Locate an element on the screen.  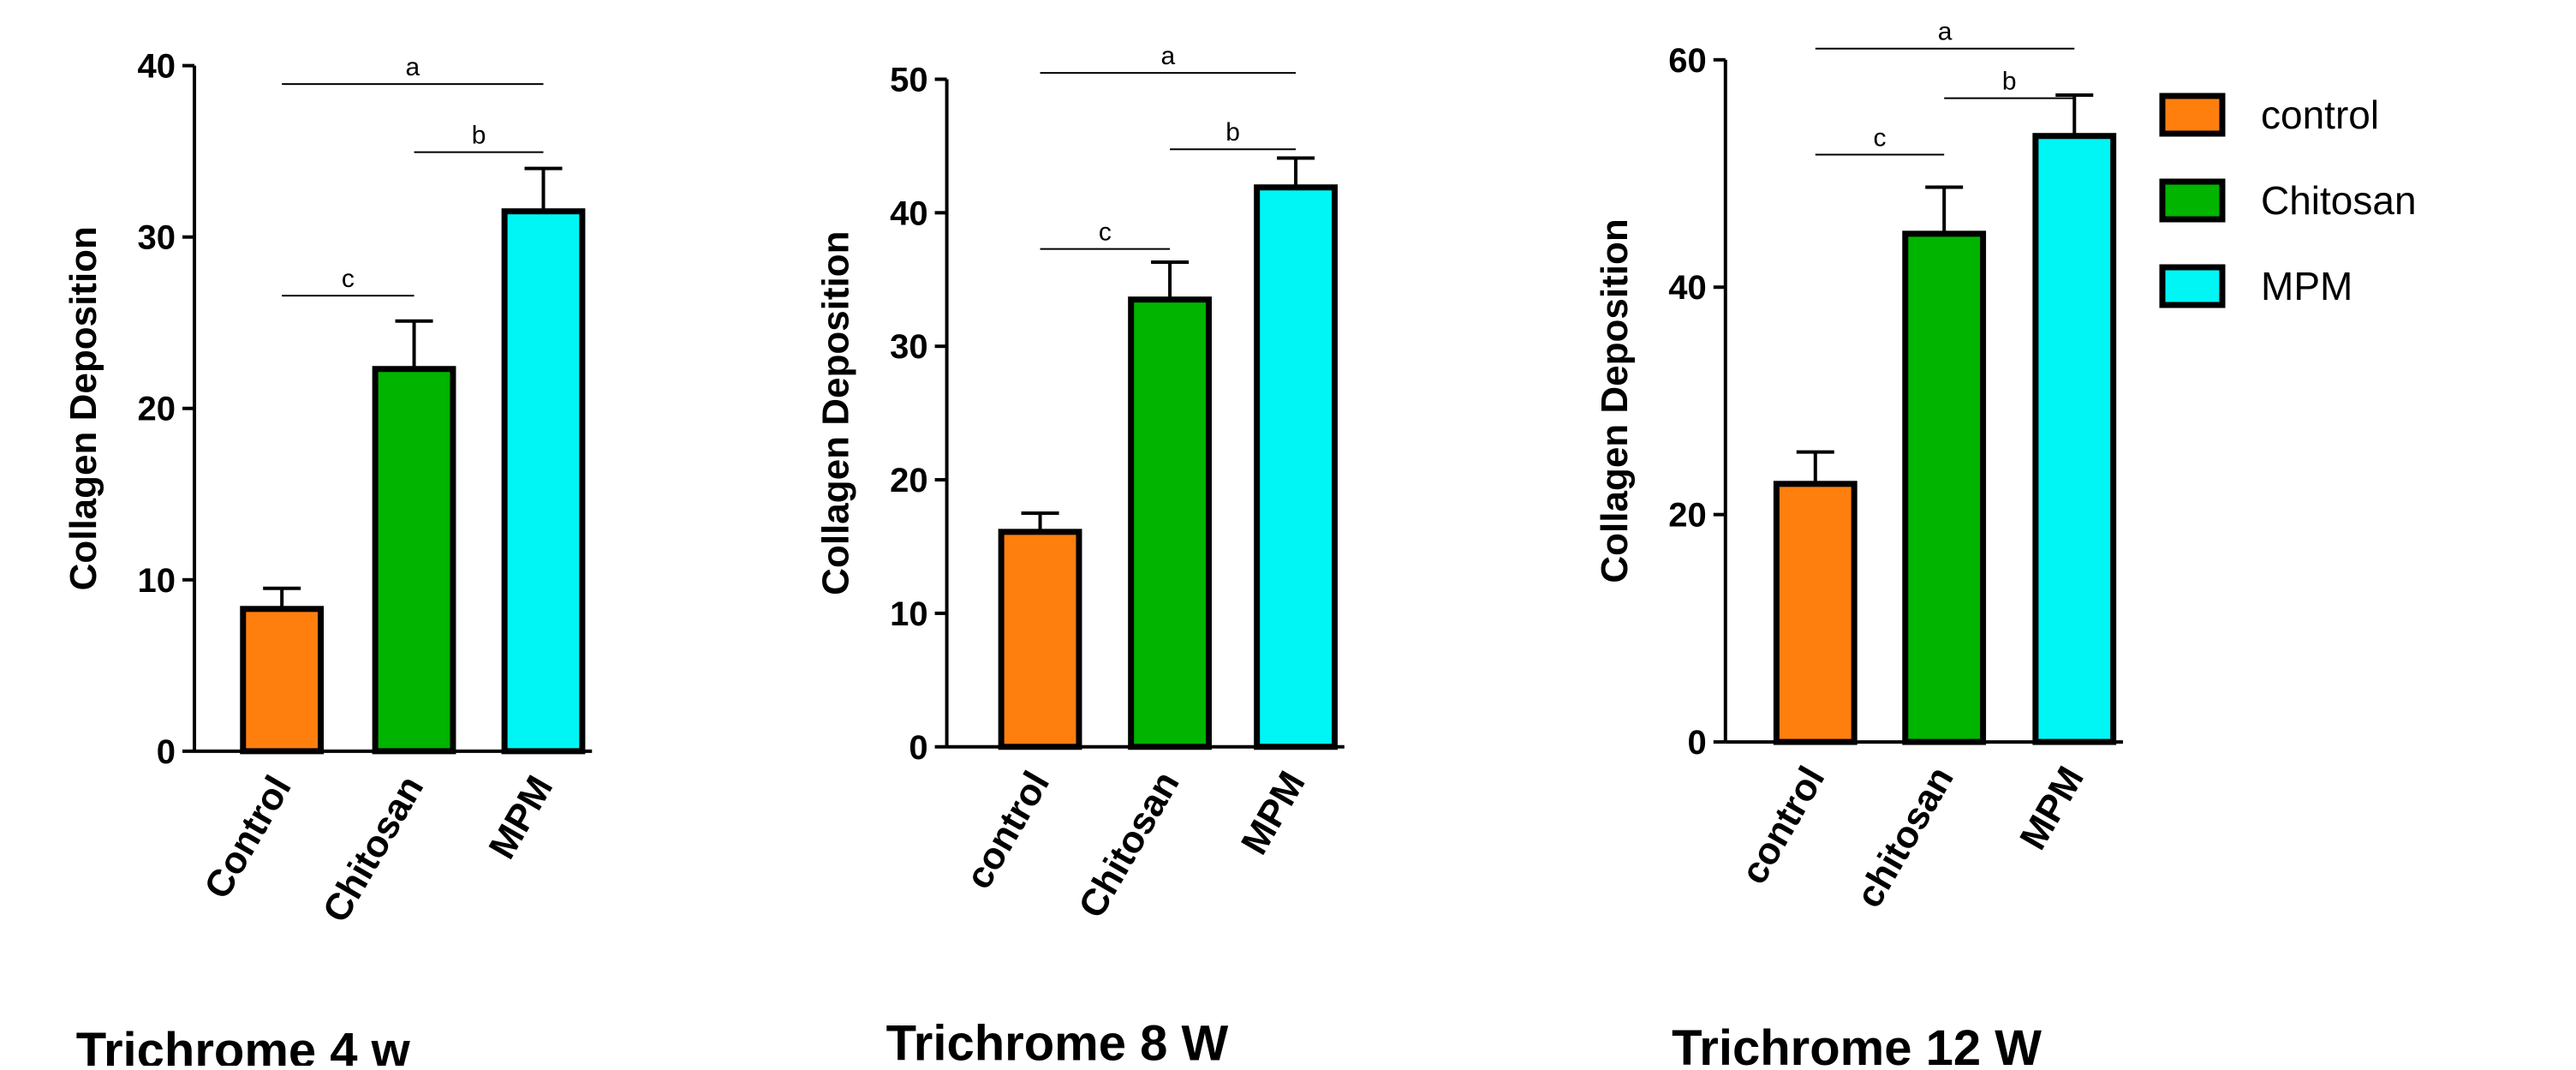
panel-title-note: a is located at coordinates (1061, 1064).